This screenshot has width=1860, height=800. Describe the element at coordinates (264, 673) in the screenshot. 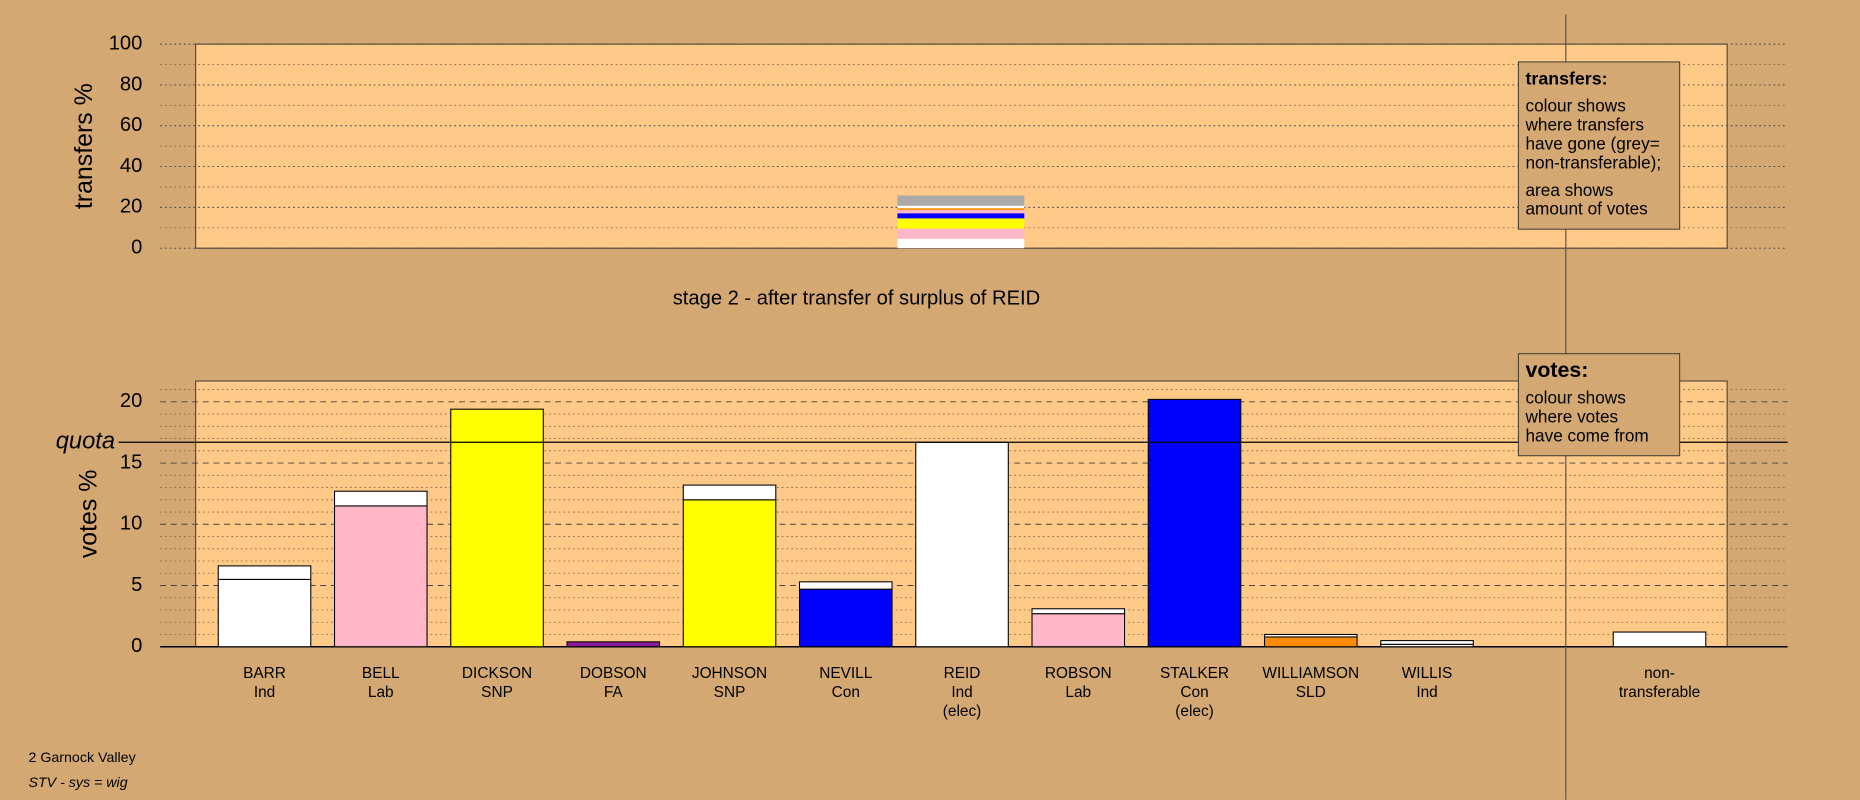

I see `x-tick-label: BARR` at that location.